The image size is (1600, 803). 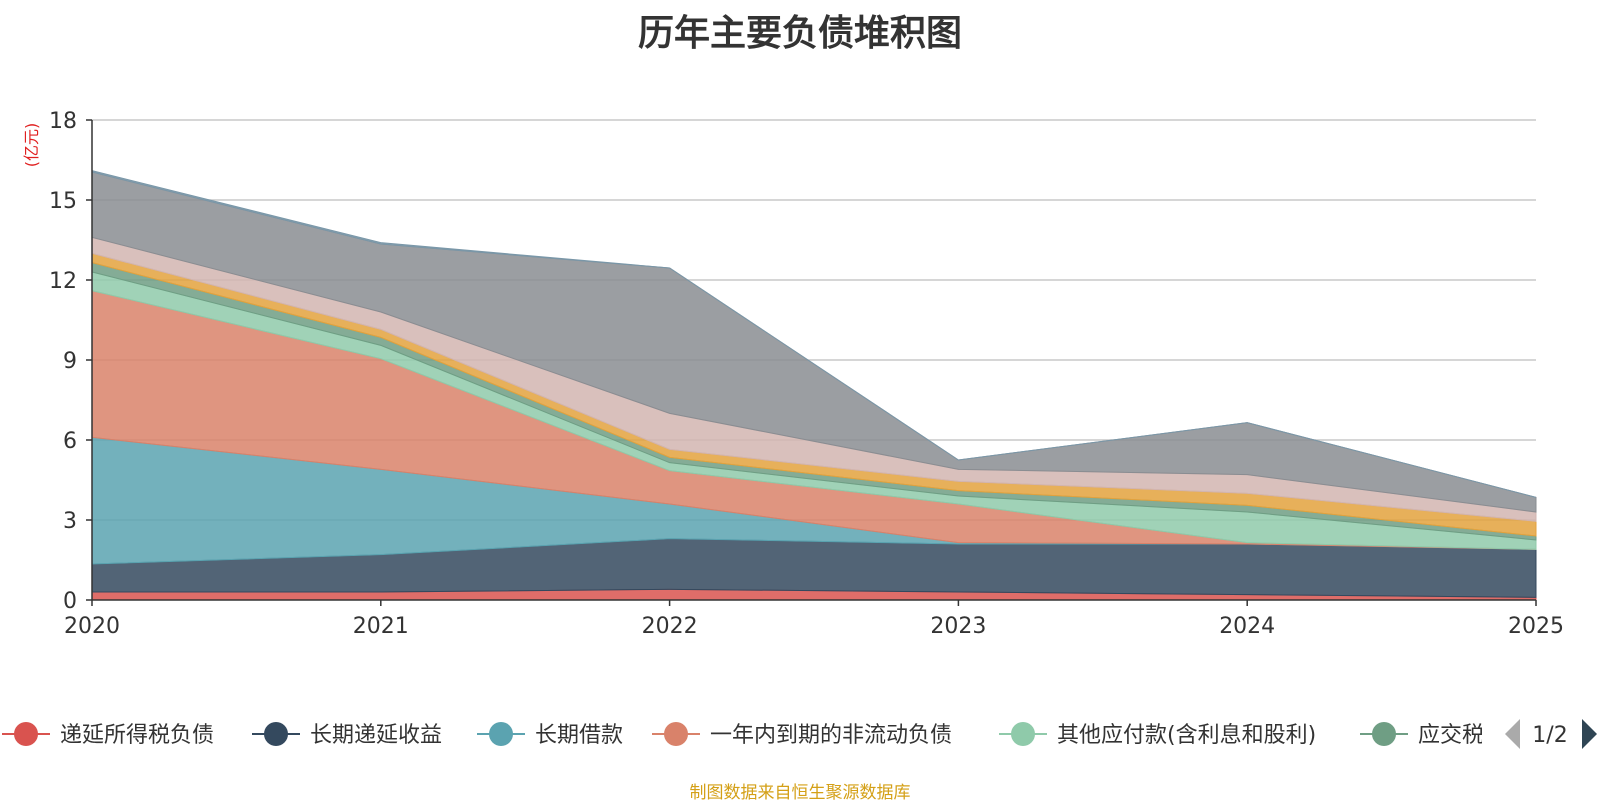 What do you see at coordinates (1549, 735) in the screenshot?
I see `legend-page-indicator: 1/2` at bounding box center [1549, 735].